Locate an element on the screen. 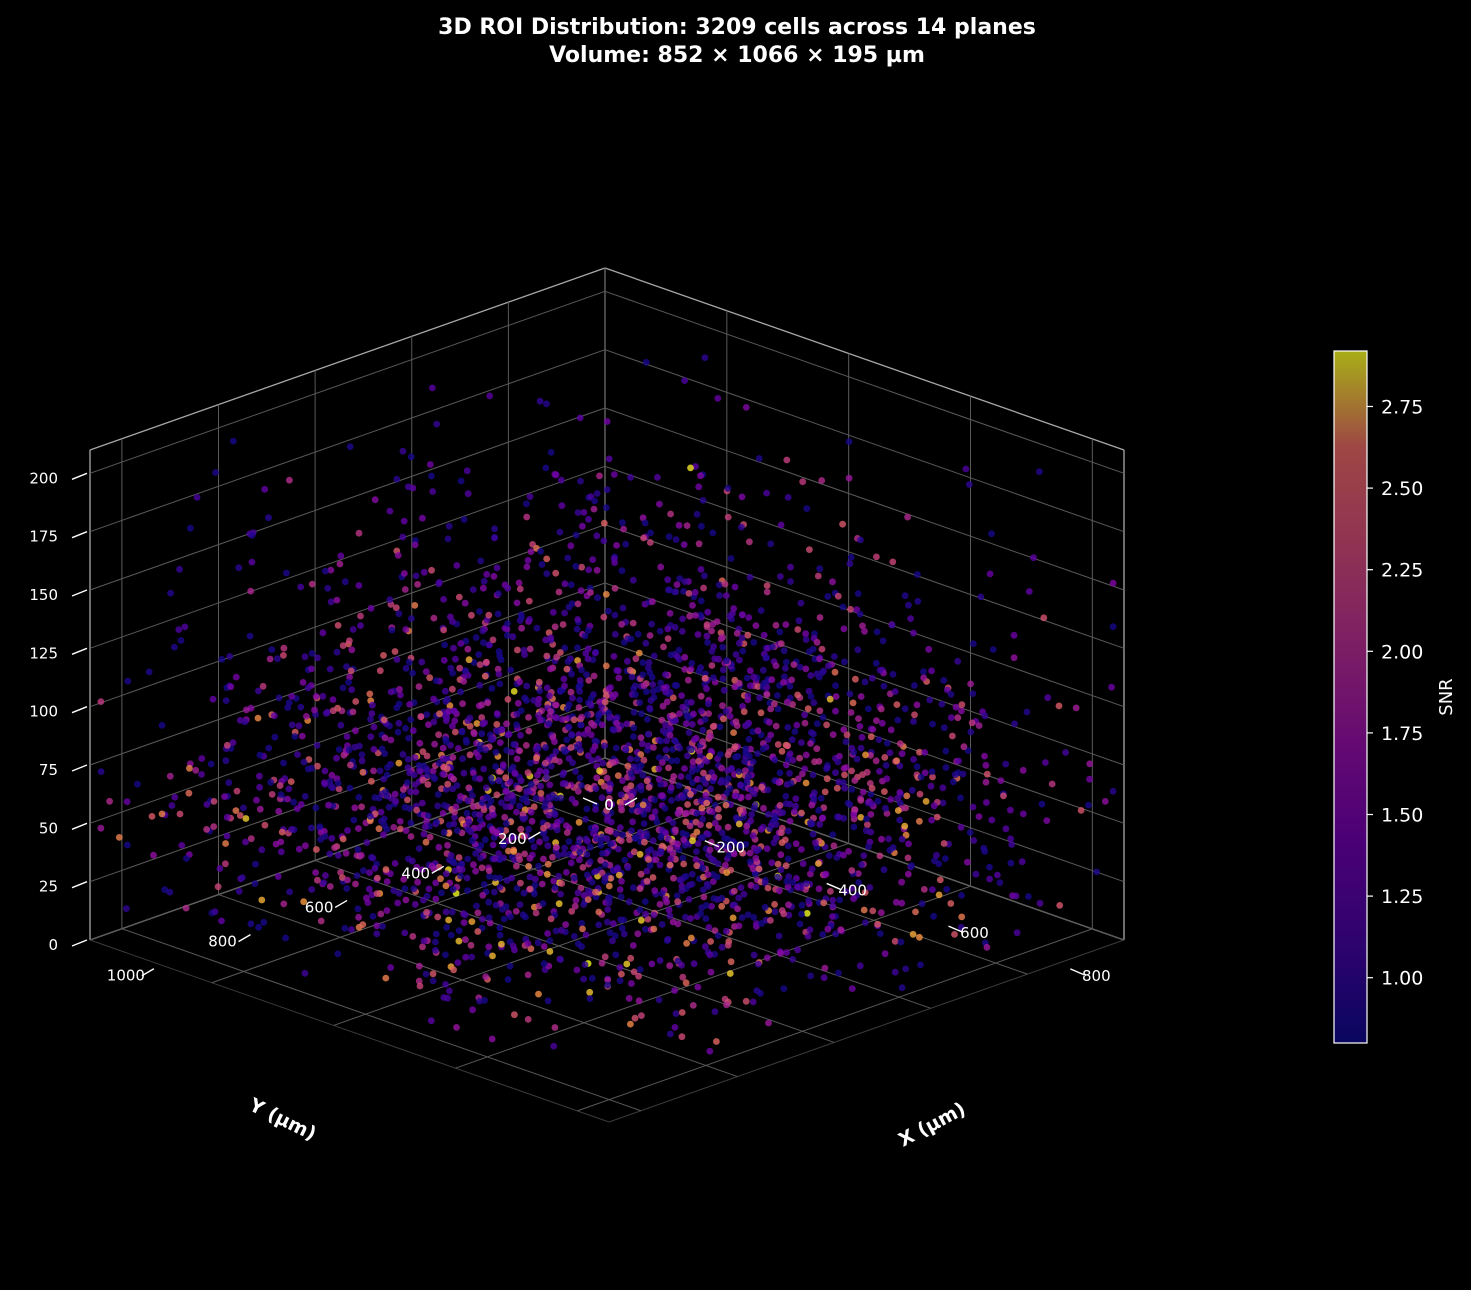  colorbar-tick-label: 1.50 is located at coordinates (1402, 816).